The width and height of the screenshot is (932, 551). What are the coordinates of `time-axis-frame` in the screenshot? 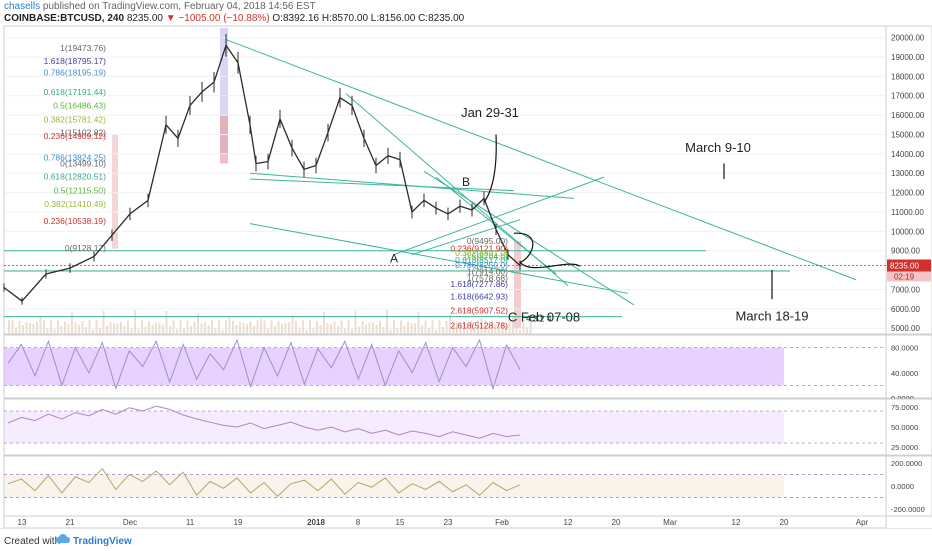 It's located at (445, 521).